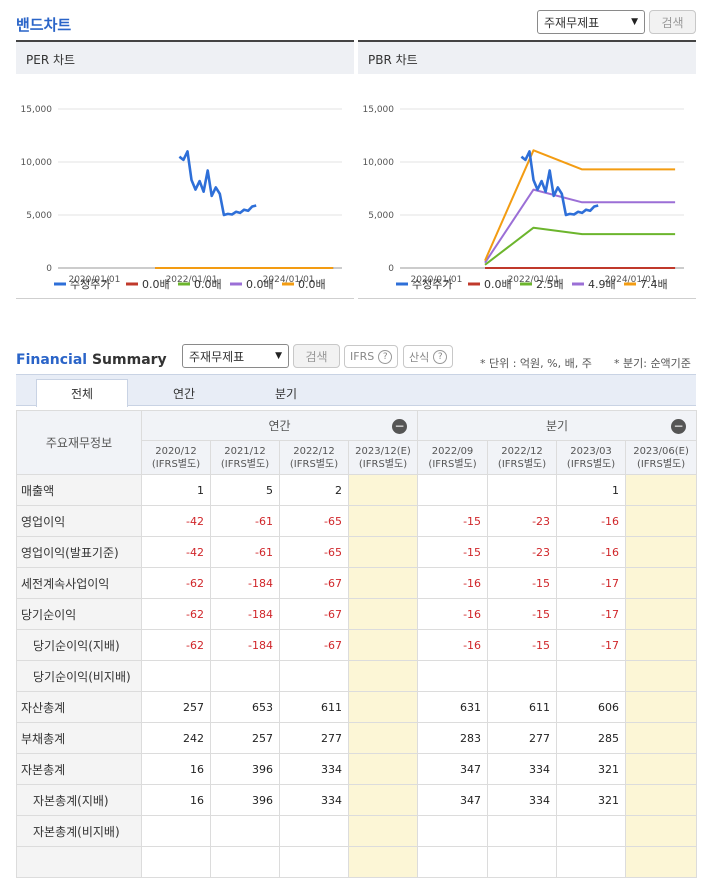  I want to click on table-cell: 1, so click(591, 490).